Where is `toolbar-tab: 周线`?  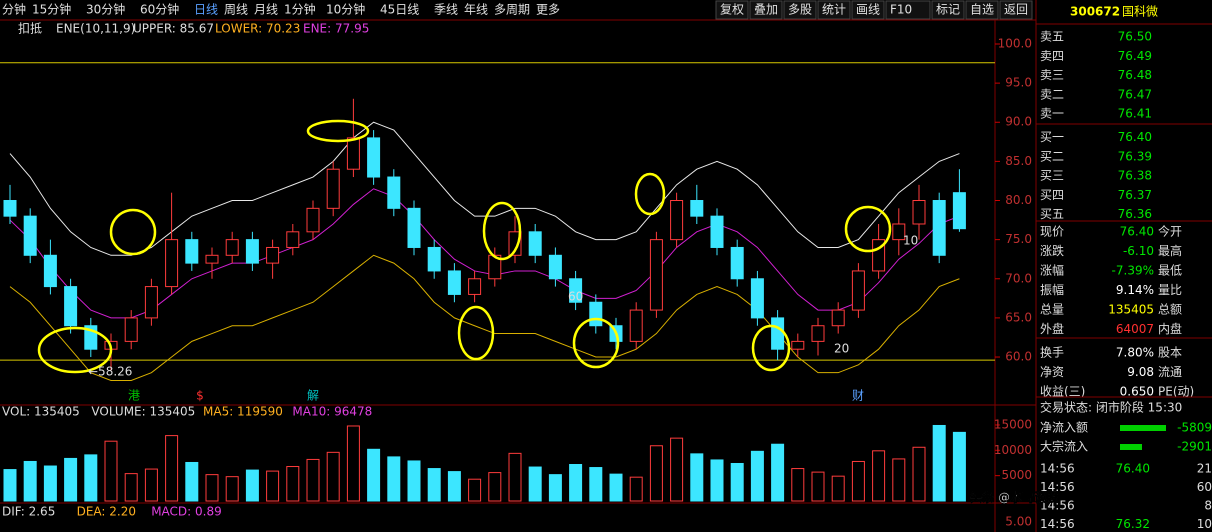 toolbar-tab: 周线 is located at coordinates (236, 10).